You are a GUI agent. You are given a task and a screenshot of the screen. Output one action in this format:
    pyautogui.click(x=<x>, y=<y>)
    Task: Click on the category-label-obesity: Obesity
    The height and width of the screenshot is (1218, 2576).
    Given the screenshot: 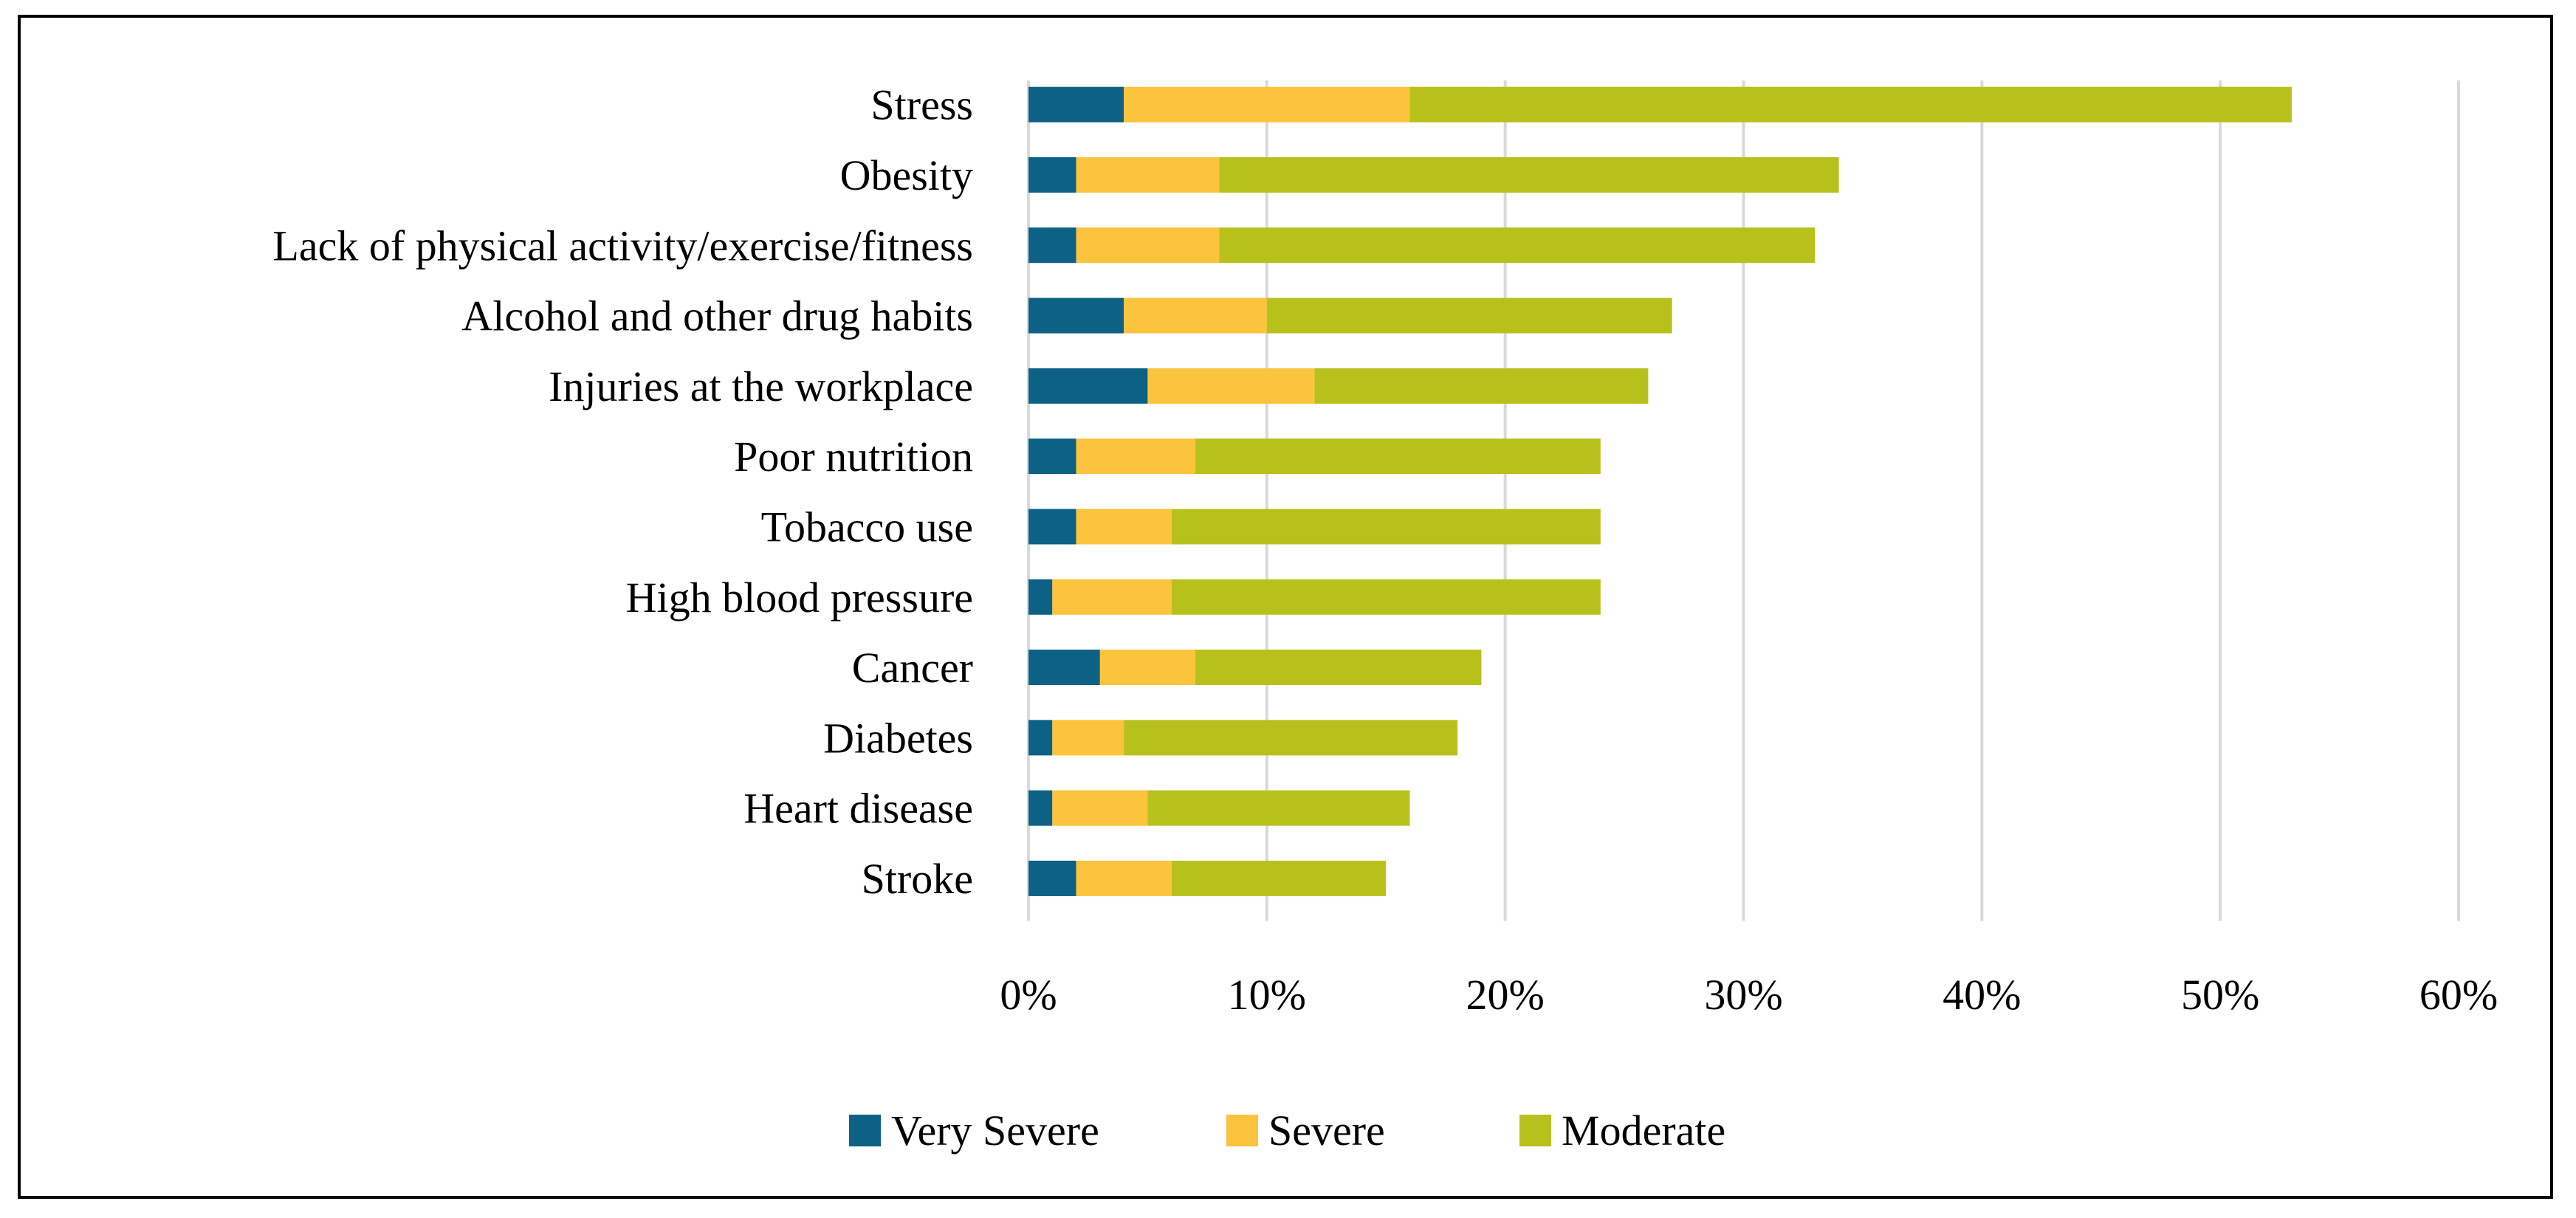 What is the action you would take?
    pyautogui.click(x=906, y=175)
    